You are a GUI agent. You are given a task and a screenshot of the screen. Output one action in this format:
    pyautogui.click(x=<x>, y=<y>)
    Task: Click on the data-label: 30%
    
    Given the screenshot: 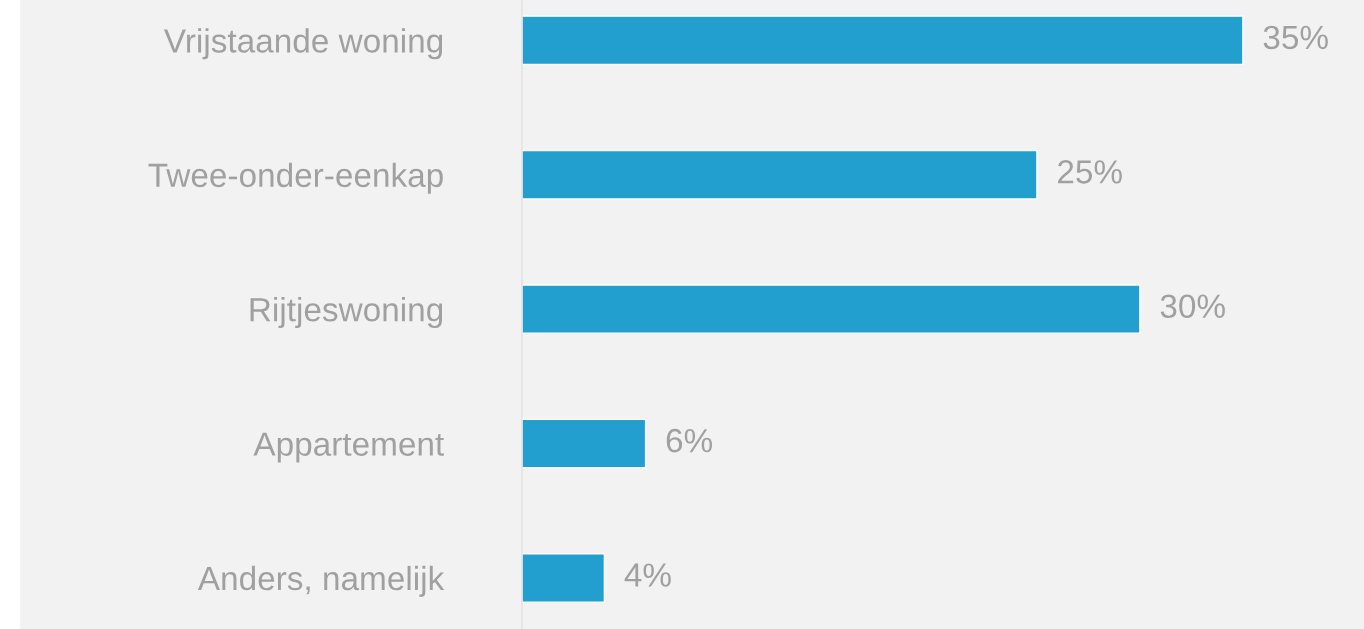 What is the action you would take?
    pyautogui.click(x=1192, y=306)
    